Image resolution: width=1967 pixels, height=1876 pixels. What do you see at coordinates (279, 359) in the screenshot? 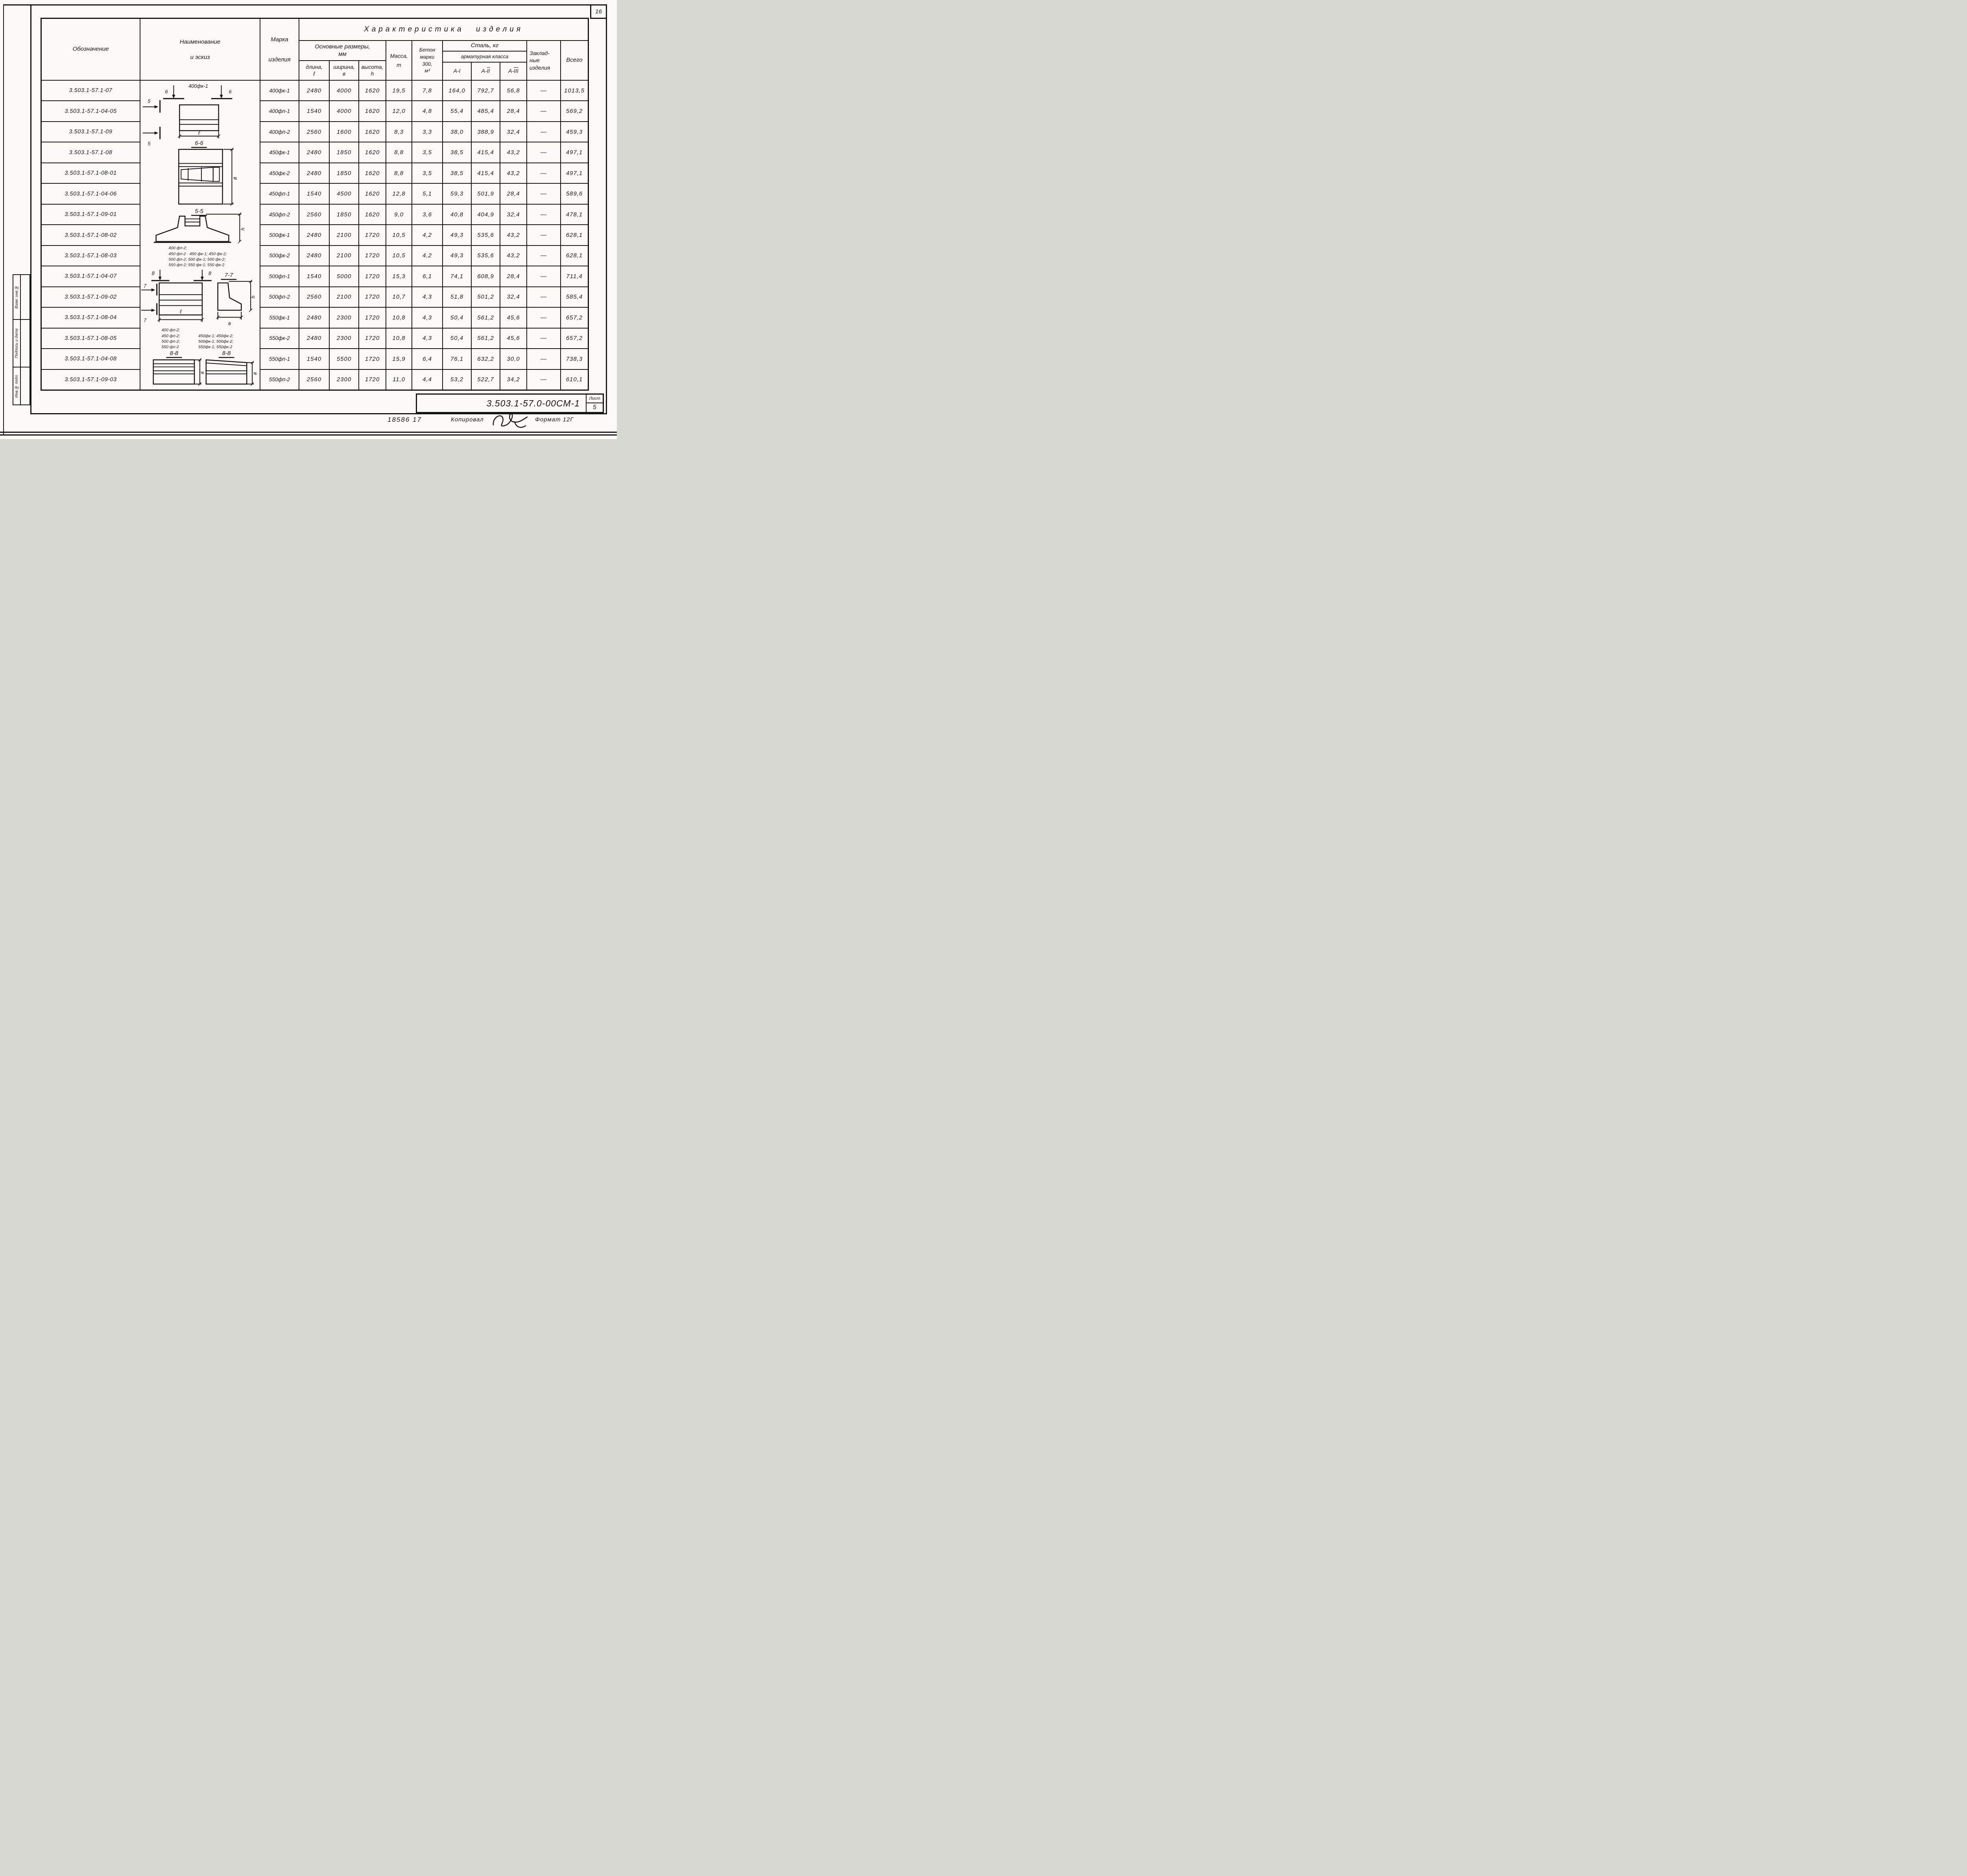
I see `mark-cell: 550фп-1` at bounding box center [279, 359].